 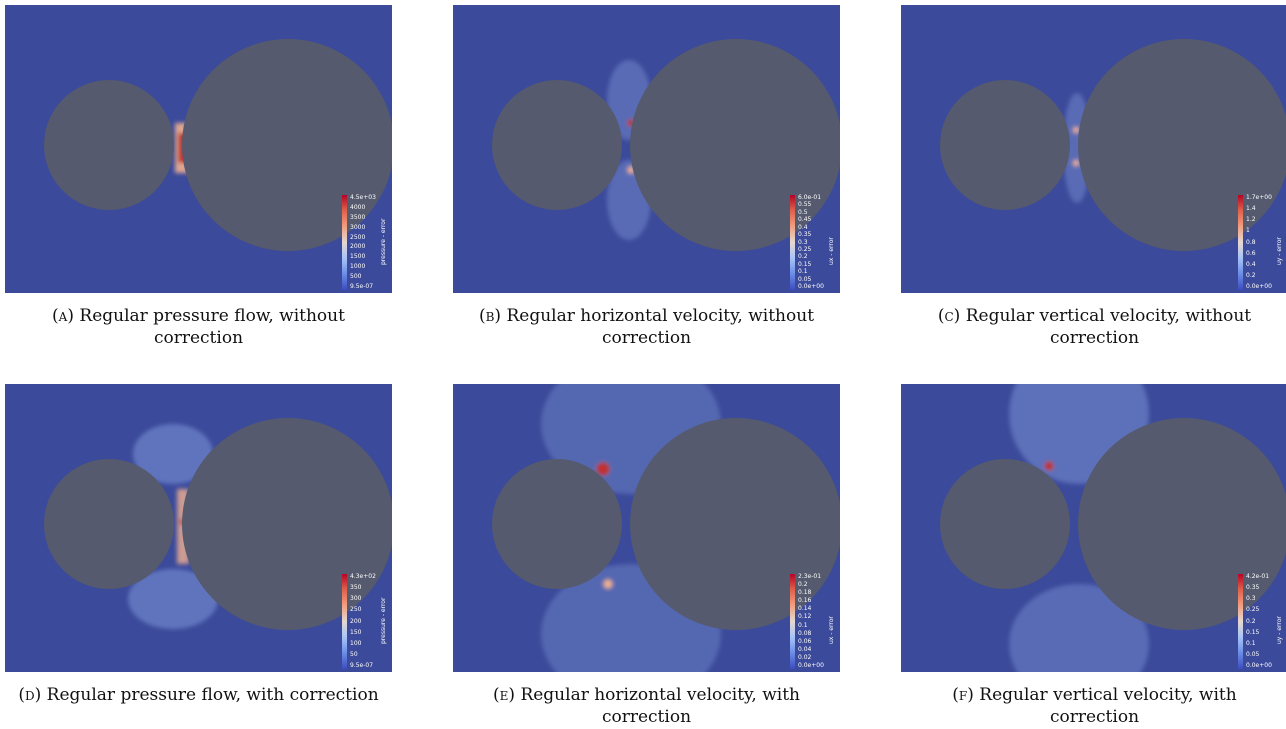 What do you see at coordinates (356, 277) in the screenshot?
I see `colorbar-tick-label: 500` at bounding box center [356, 277].